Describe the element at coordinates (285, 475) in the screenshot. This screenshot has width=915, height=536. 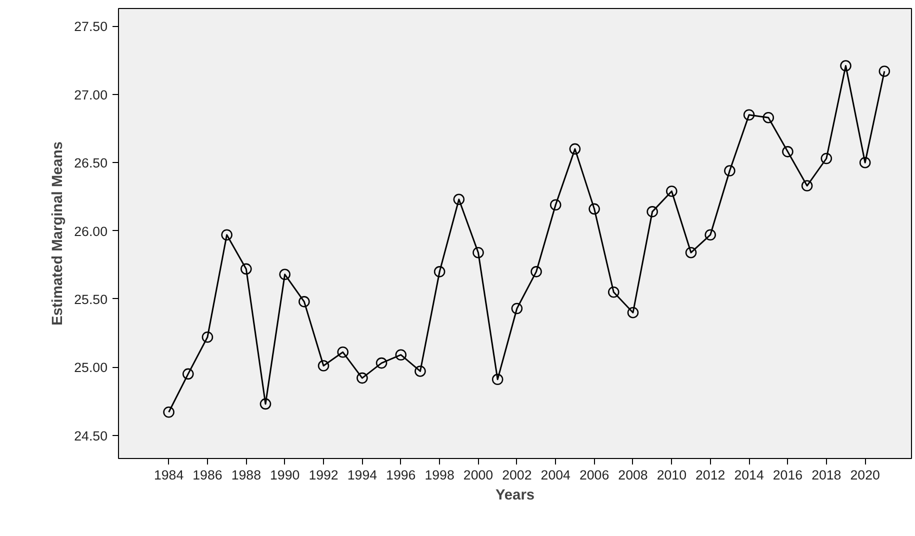
I see `x-tick-label: 1990` at that location.